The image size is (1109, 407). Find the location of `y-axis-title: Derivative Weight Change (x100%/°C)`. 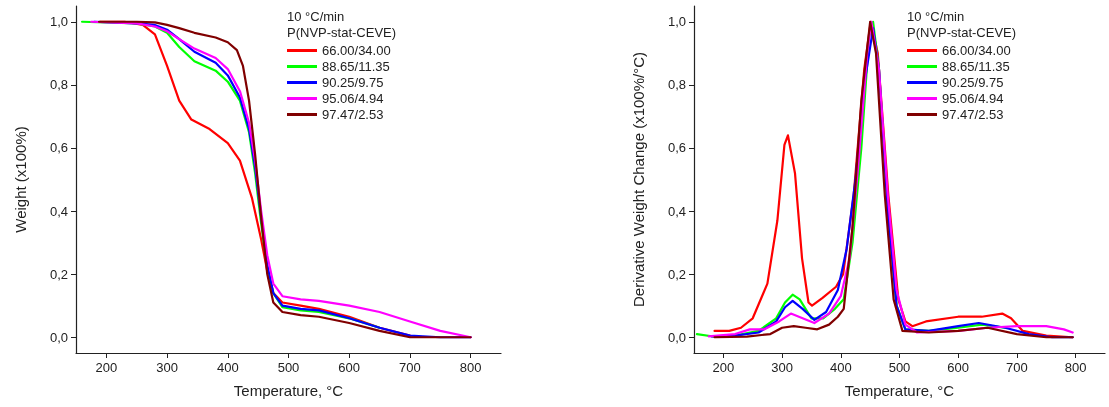

y-axis-title: Derivative Weight Change (x100%/°C) is located at coordinates (638, 179).